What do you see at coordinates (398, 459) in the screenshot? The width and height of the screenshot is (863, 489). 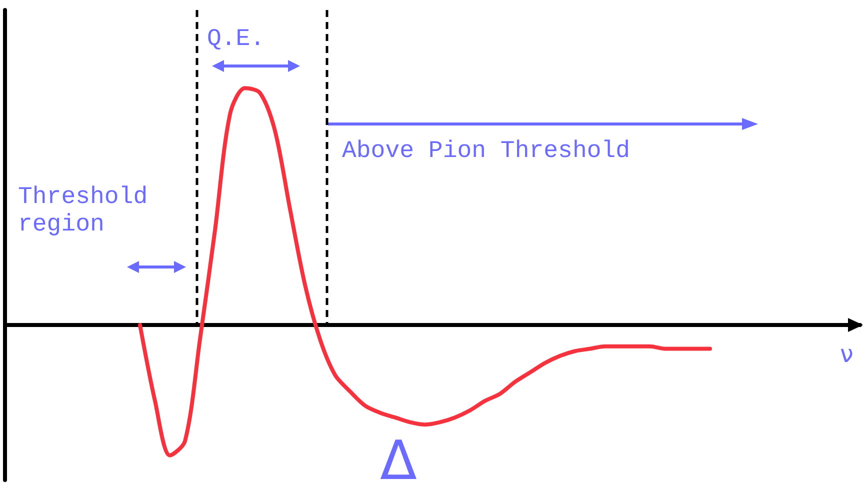 I see `annotation: Δ` at bounding box center [398, 459].